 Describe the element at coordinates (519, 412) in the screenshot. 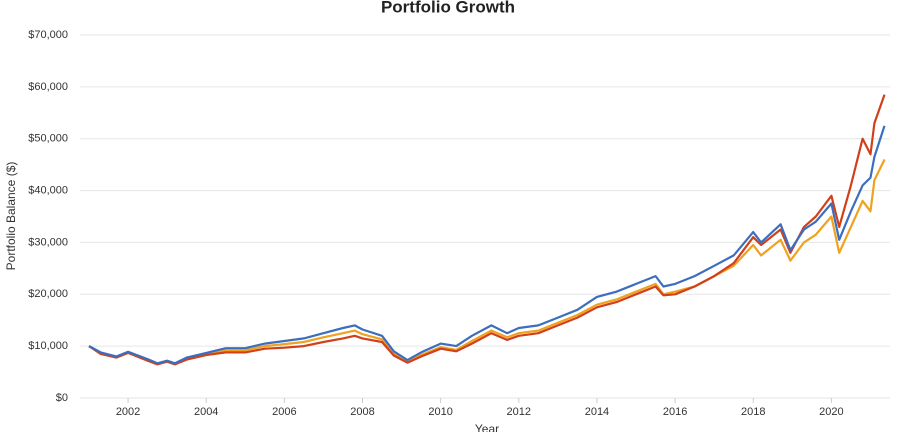

I see `x-tick-label: 2012` at that location.